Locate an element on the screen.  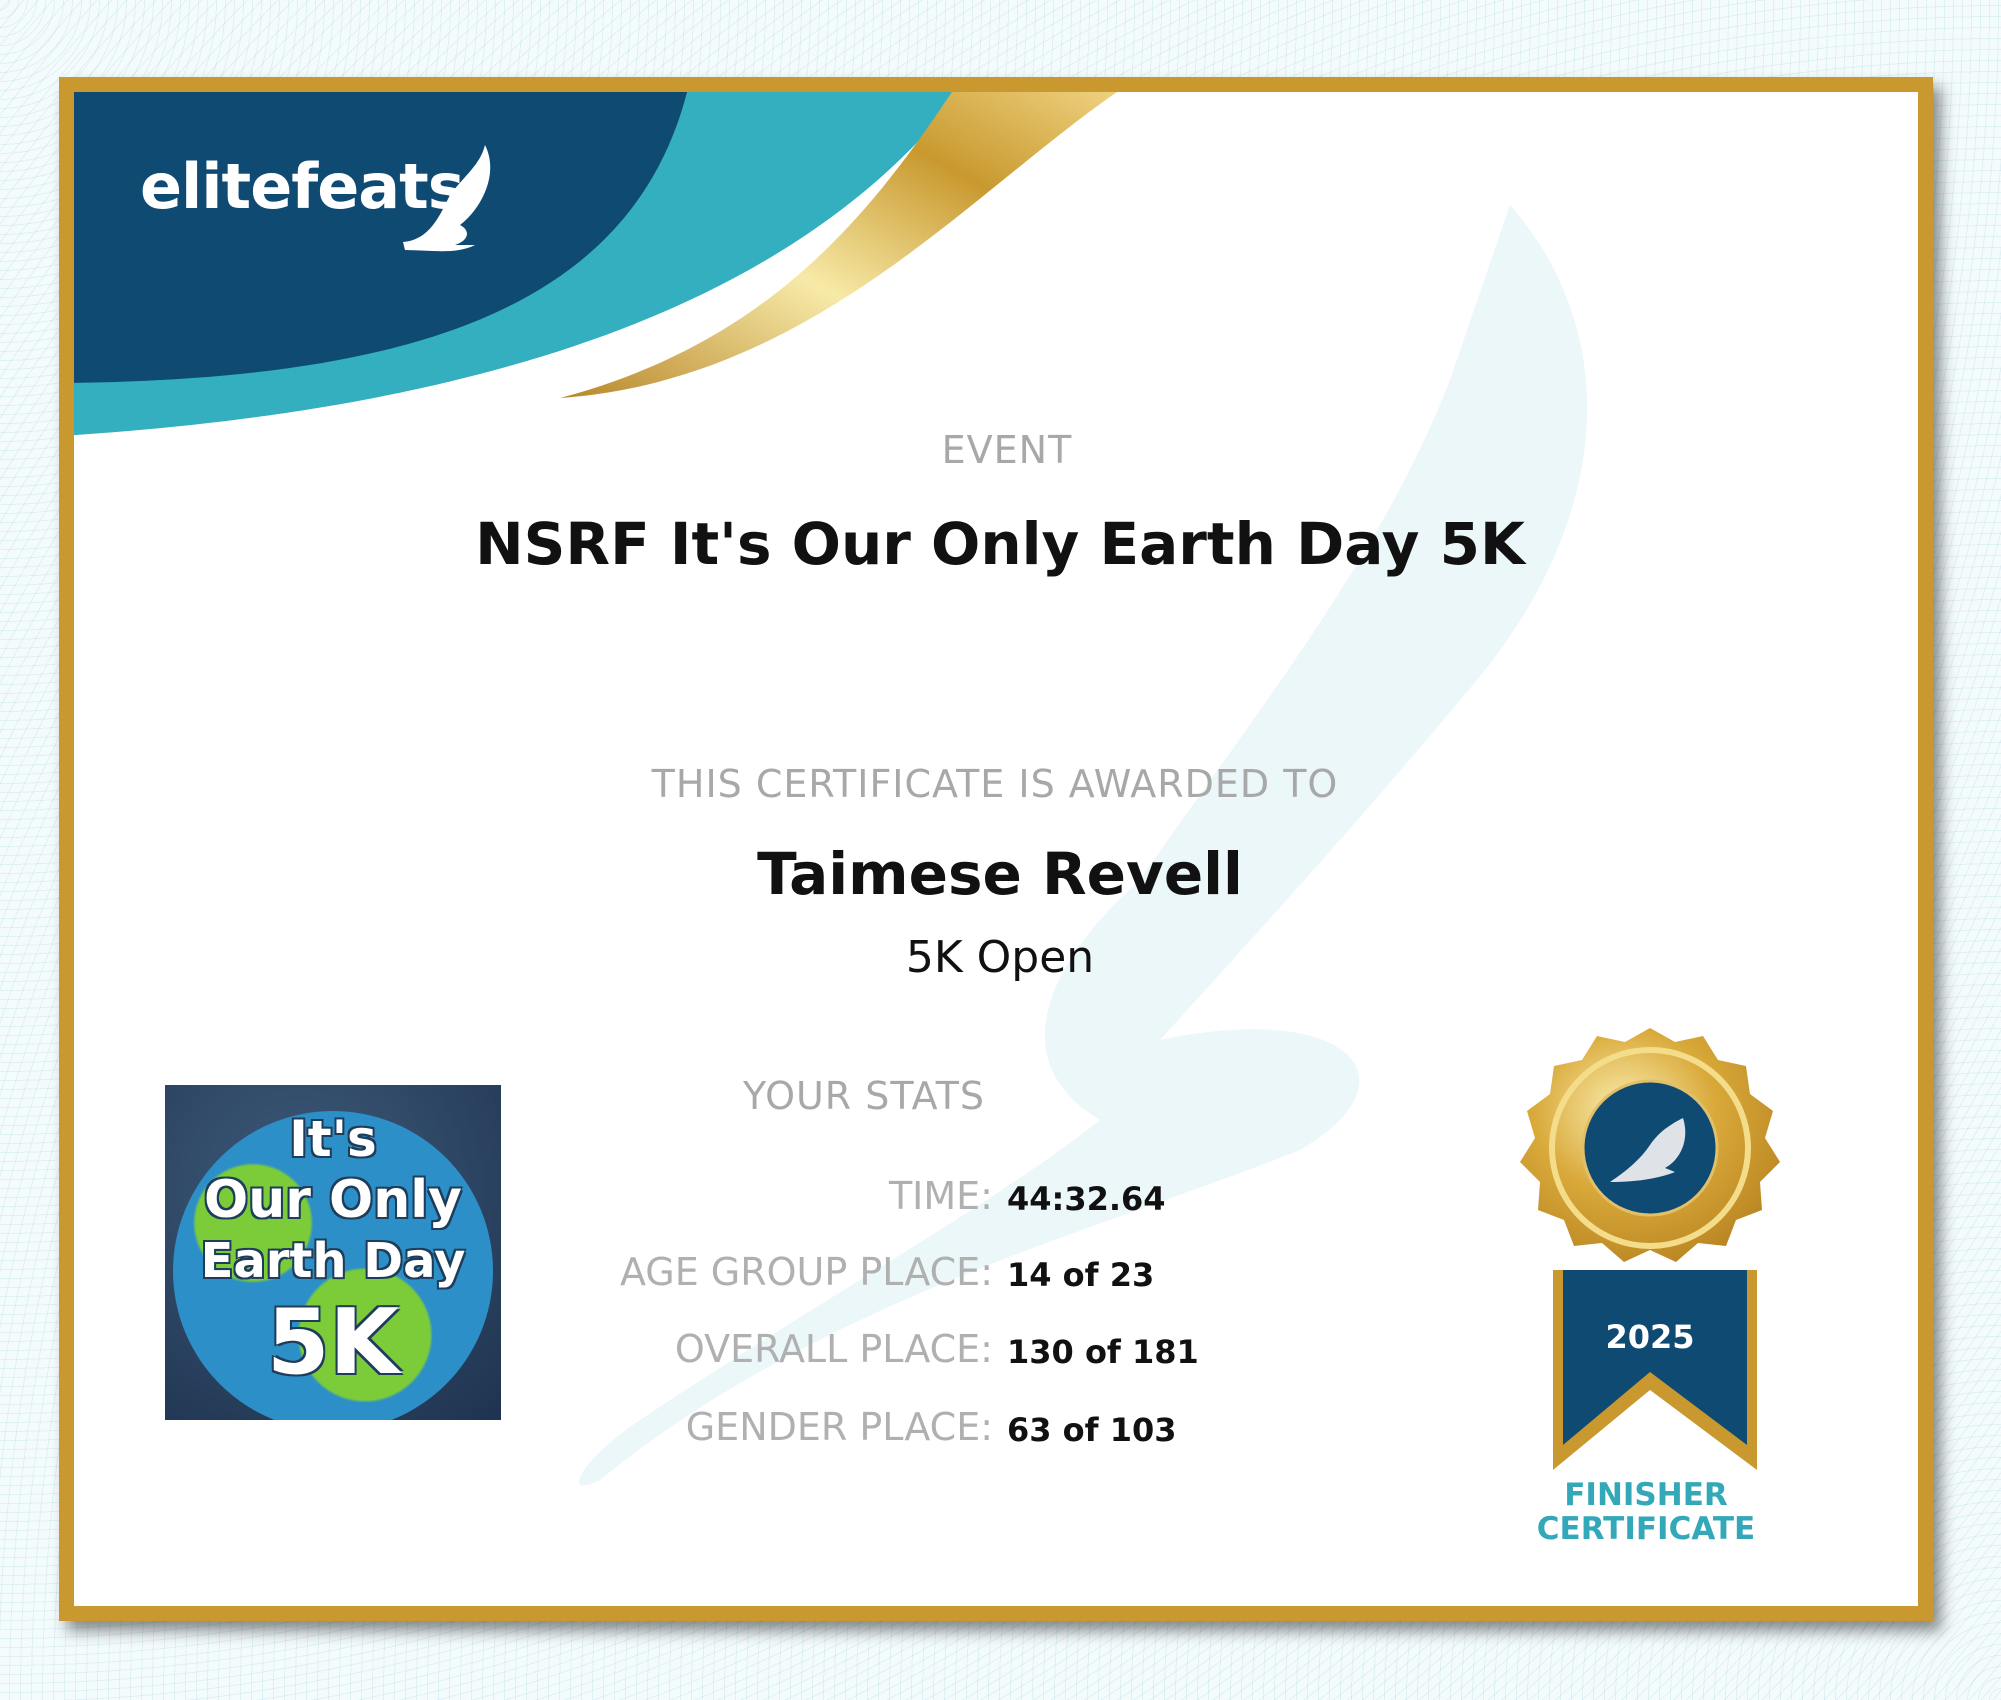
globe-icon is located at coordinates (333, 1265).